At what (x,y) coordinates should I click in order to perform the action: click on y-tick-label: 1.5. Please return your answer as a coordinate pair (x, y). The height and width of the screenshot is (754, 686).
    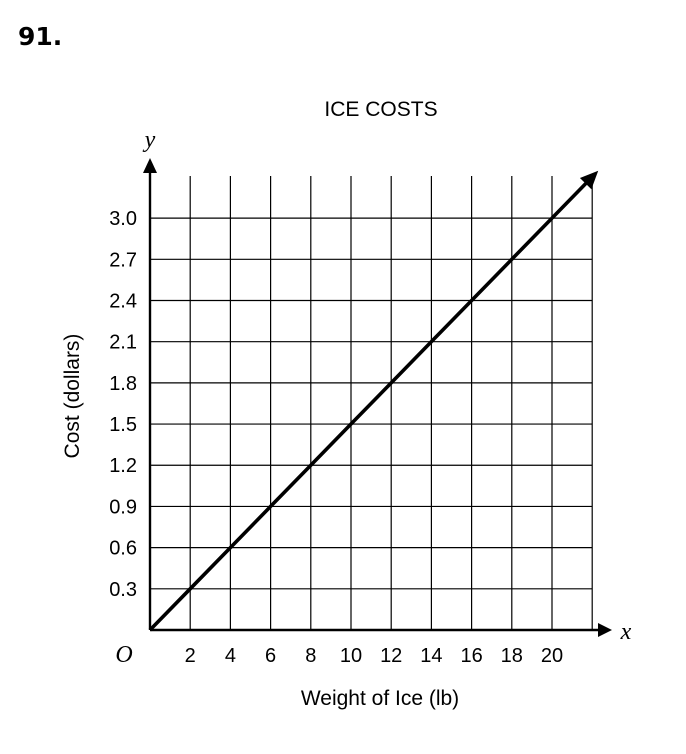
    Looking at the image, I should click on (123, 425).